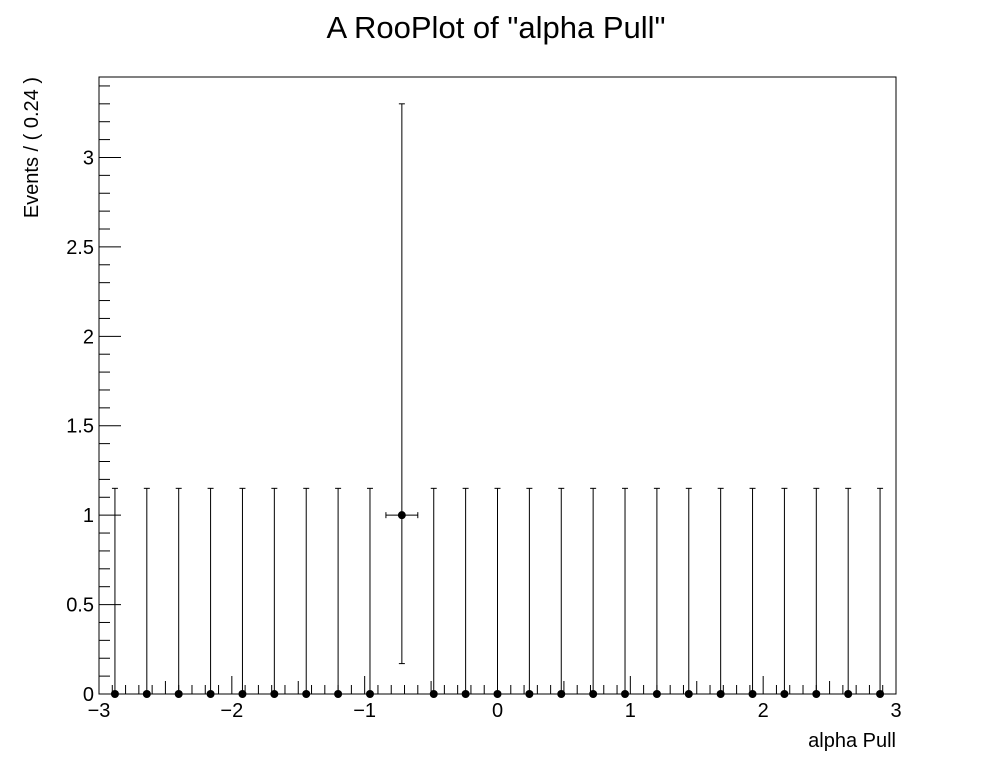 The image size is (996, 772). What do you see at coordinates (99, 711) in the screenshot?
I see `x-tick-label: −3` at bounding box center [99, 711].